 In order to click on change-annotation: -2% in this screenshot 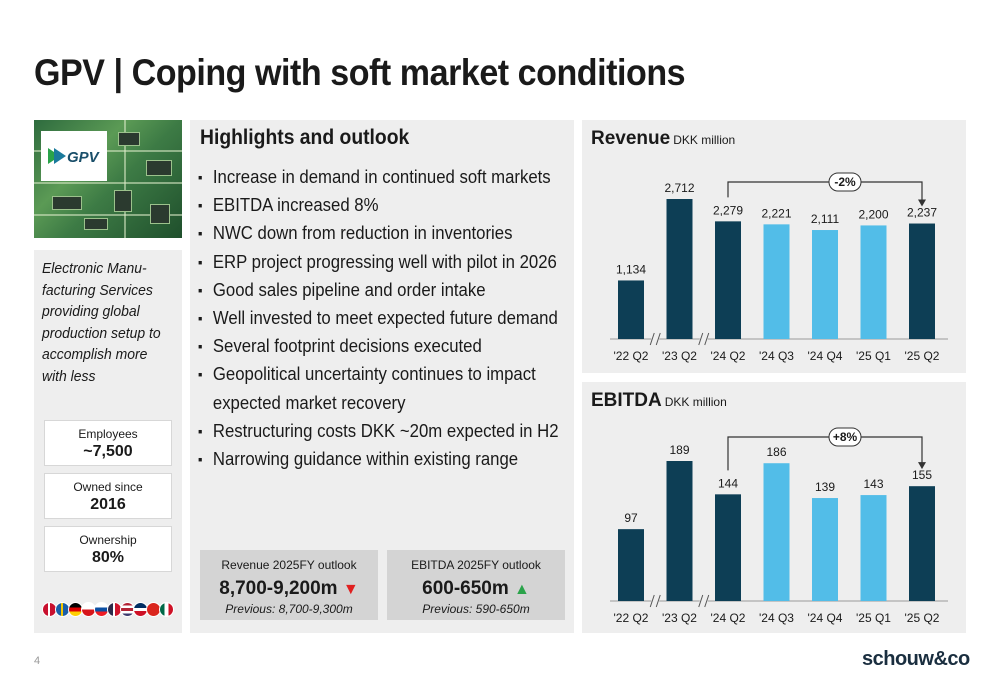, I will do `click(826, 189)`.